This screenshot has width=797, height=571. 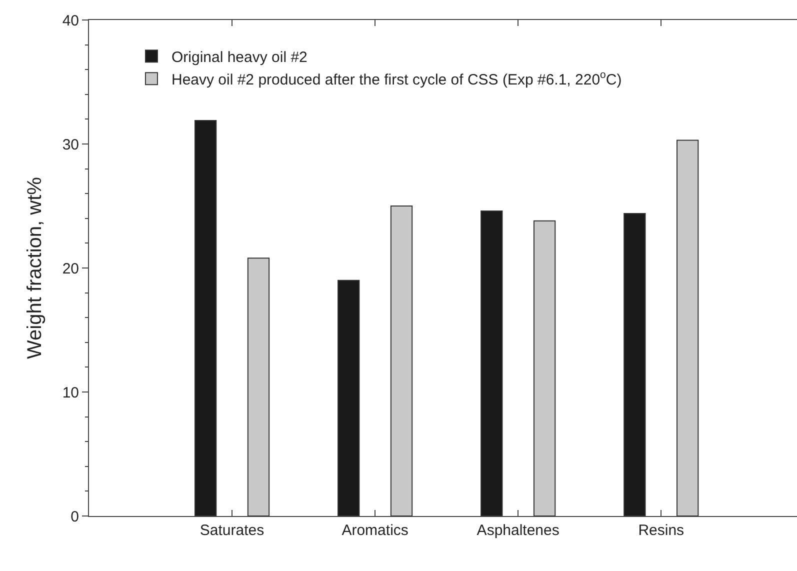 What do you see at coordinates (375, 530) in the screenshot?
I see `x-tick-label: Aromatics` at bounding box center [375, 530].